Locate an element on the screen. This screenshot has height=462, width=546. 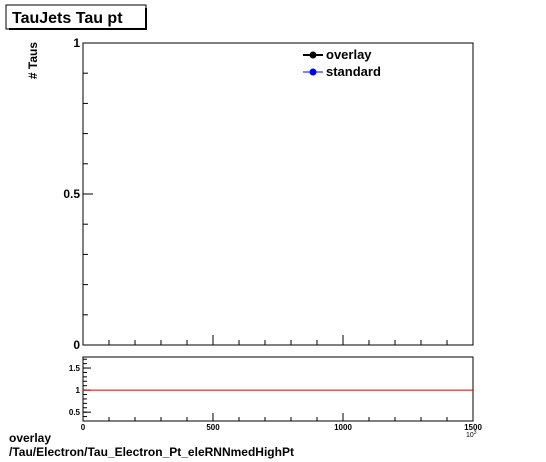
legend-label-standard: standard is located at coordinates (353, 71).